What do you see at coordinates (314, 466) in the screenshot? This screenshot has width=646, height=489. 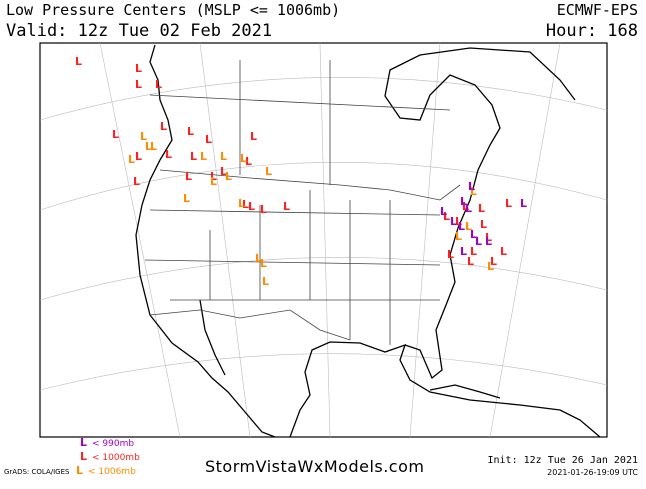 I see `site: StormVistaWxModels.com` at bounding box center [314, 466].